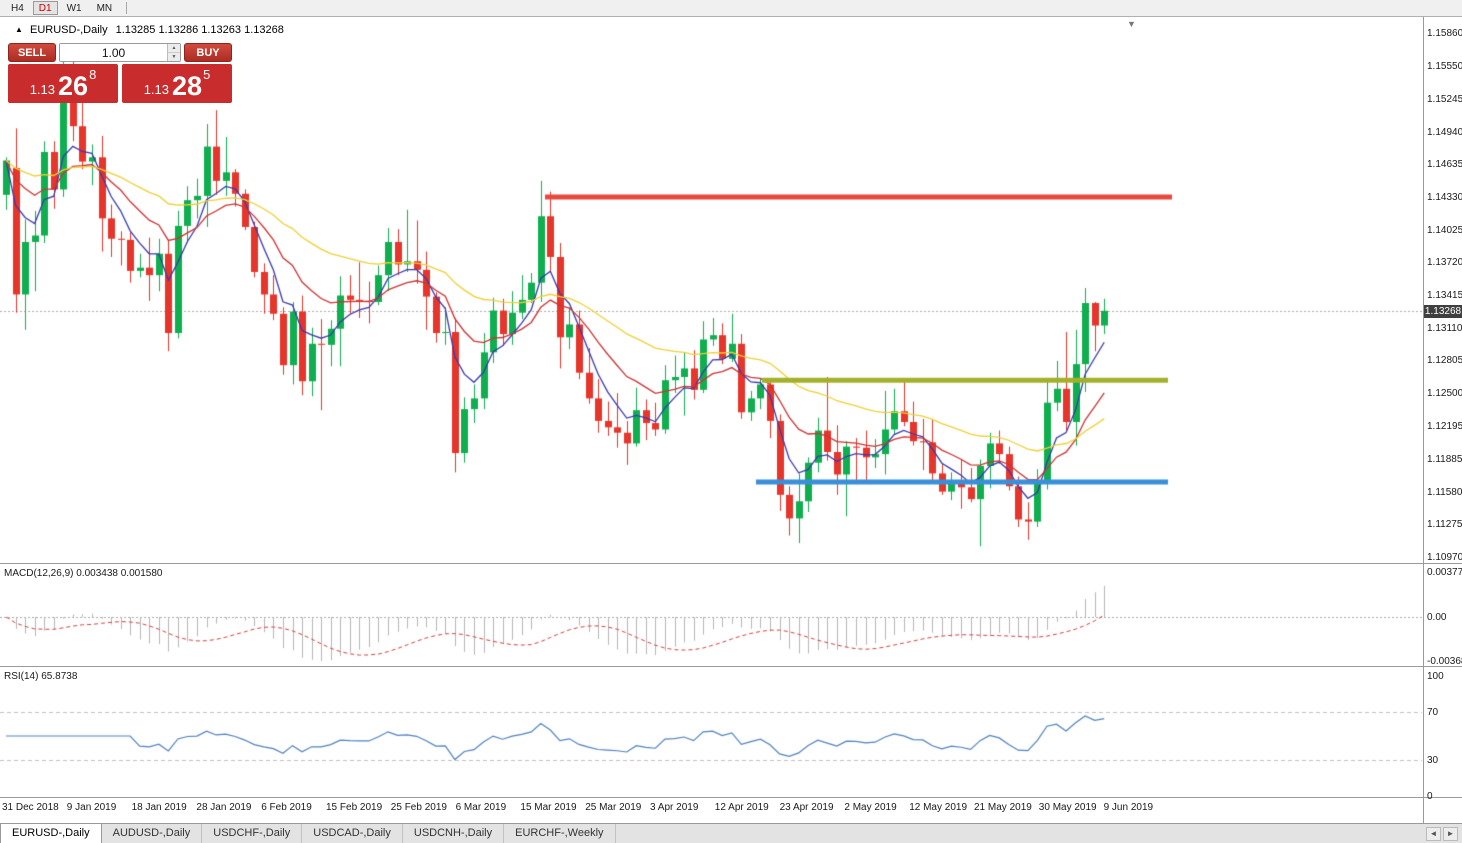  Describe the element at coordinates (481, 807) in the screenshot. I see `date-axis-label: 6 Mar 2019` at that location.